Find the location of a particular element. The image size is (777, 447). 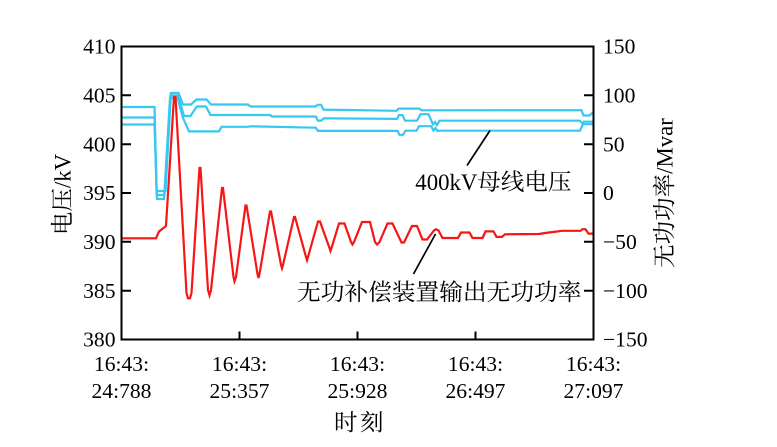

svg-text: 27:097 is located at coordinates (594, 391).